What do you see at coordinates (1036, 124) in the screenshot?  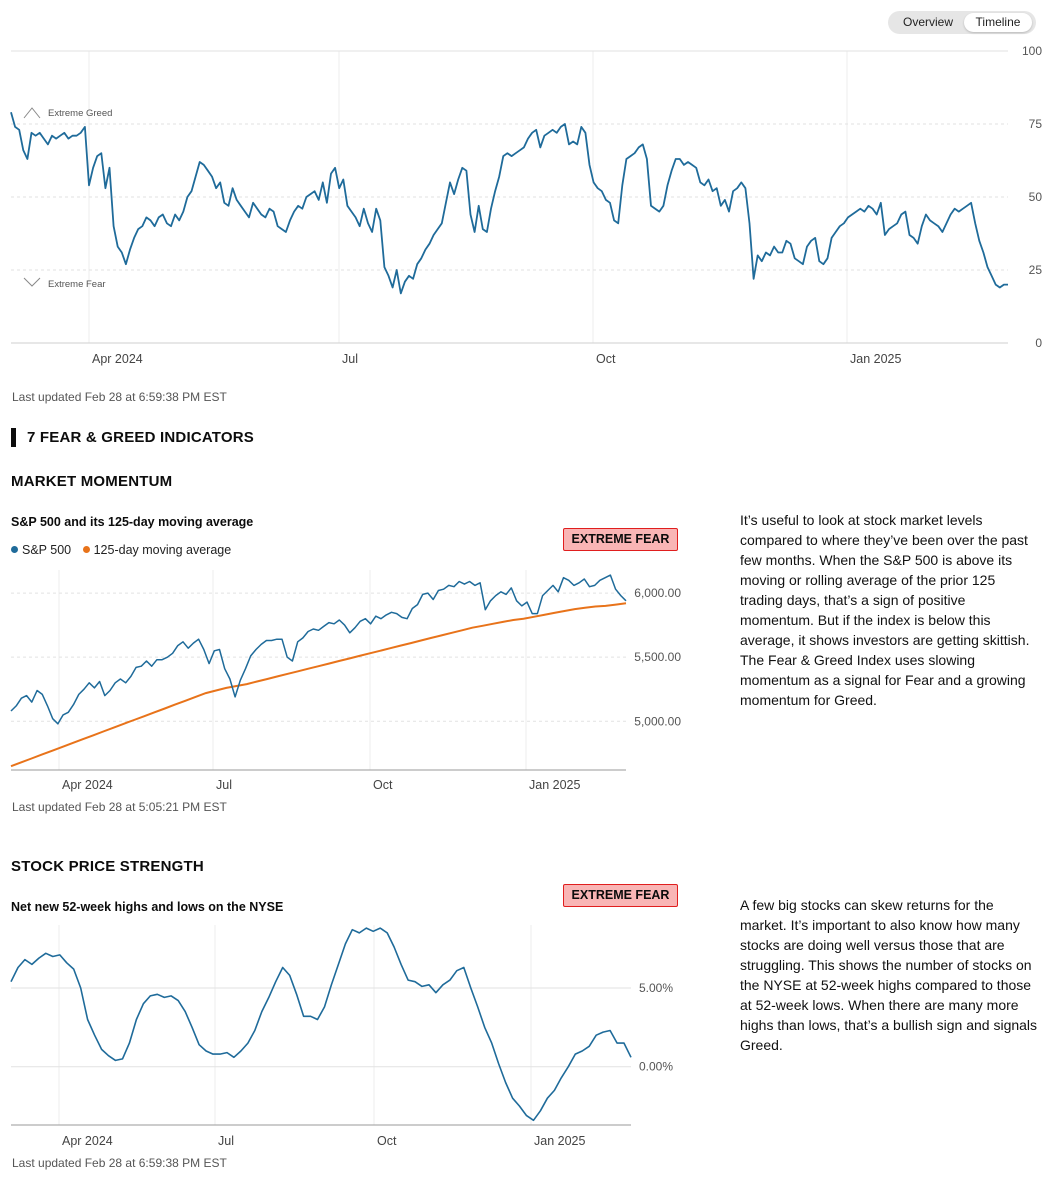 I see `y-tick-label: 75` at bounding box center [1036, 124].